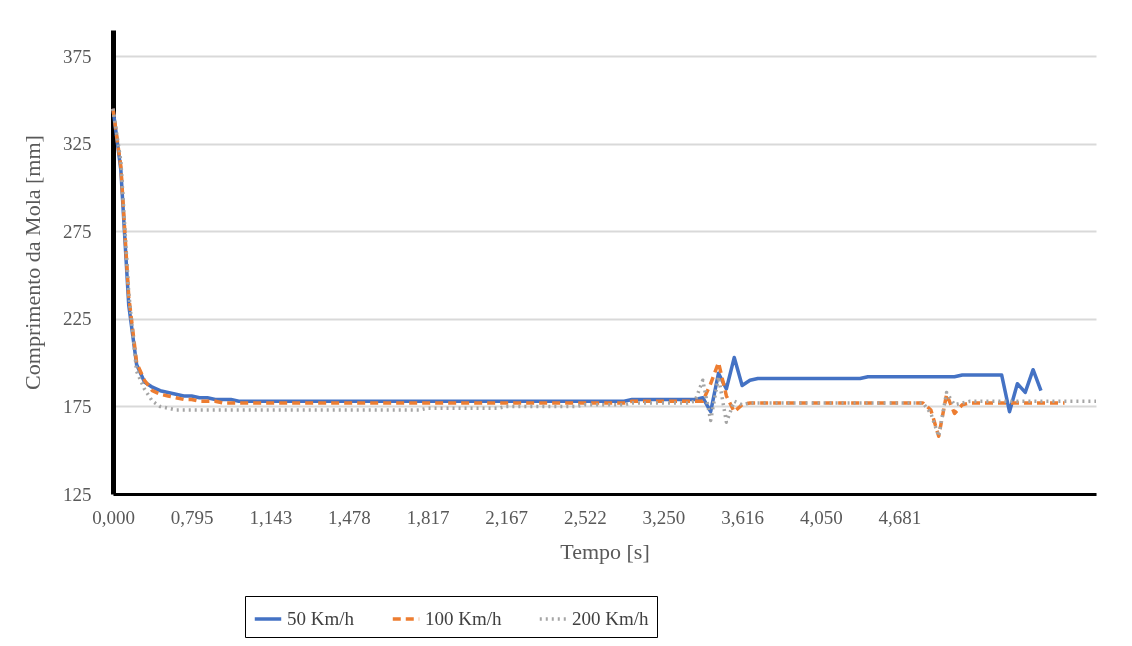  What do you see at coordinates (611, 618) in the screenshot?
I see `legend-label: 200 Km/h` at bounding box center [611, 618].